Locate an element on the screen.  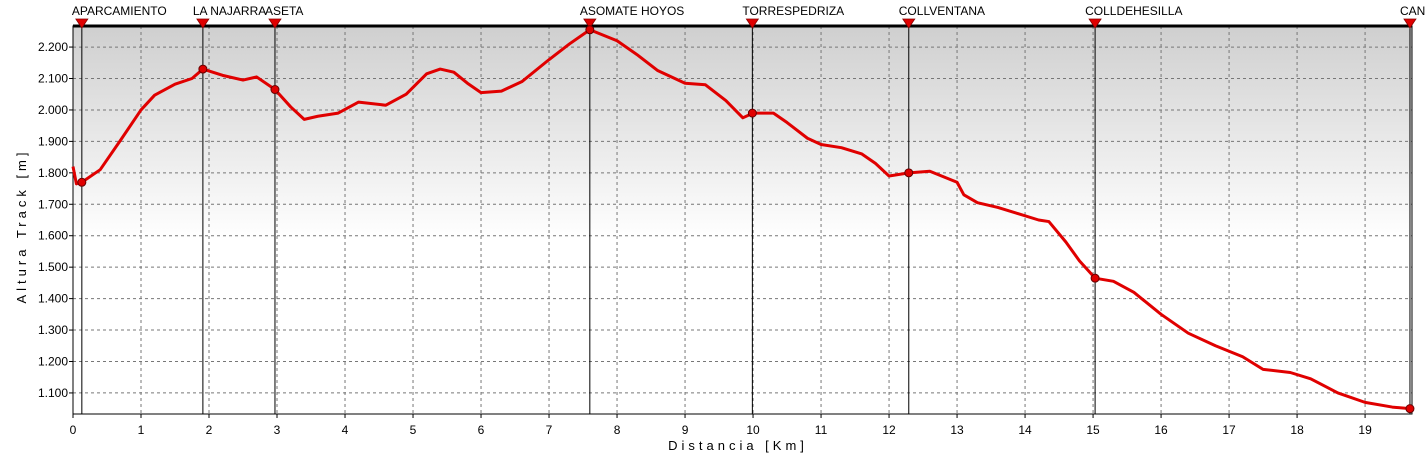
waypoint-label: CAN is located at coordinates (1412, 11).